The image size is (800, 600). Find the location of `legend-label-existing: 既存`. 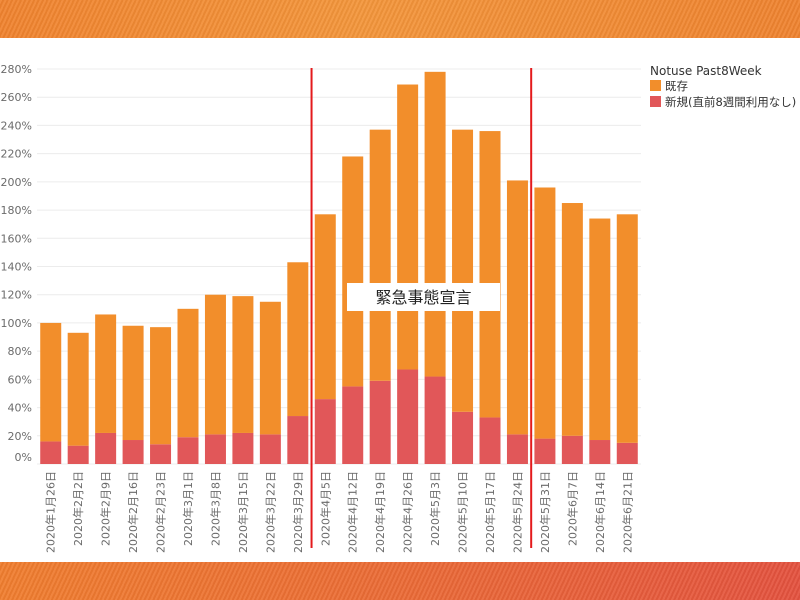

legend-label-existing: 既存 is located at coordinates (676, 86).